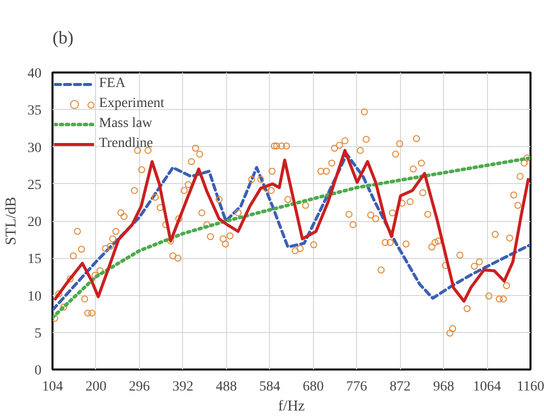 The width and height of the screenshot is (544, 417). What do you see at coordinates (12, 221) in the screenshot?
I see `y-axis-title: STL/dB` at bounding box center [12, 221].